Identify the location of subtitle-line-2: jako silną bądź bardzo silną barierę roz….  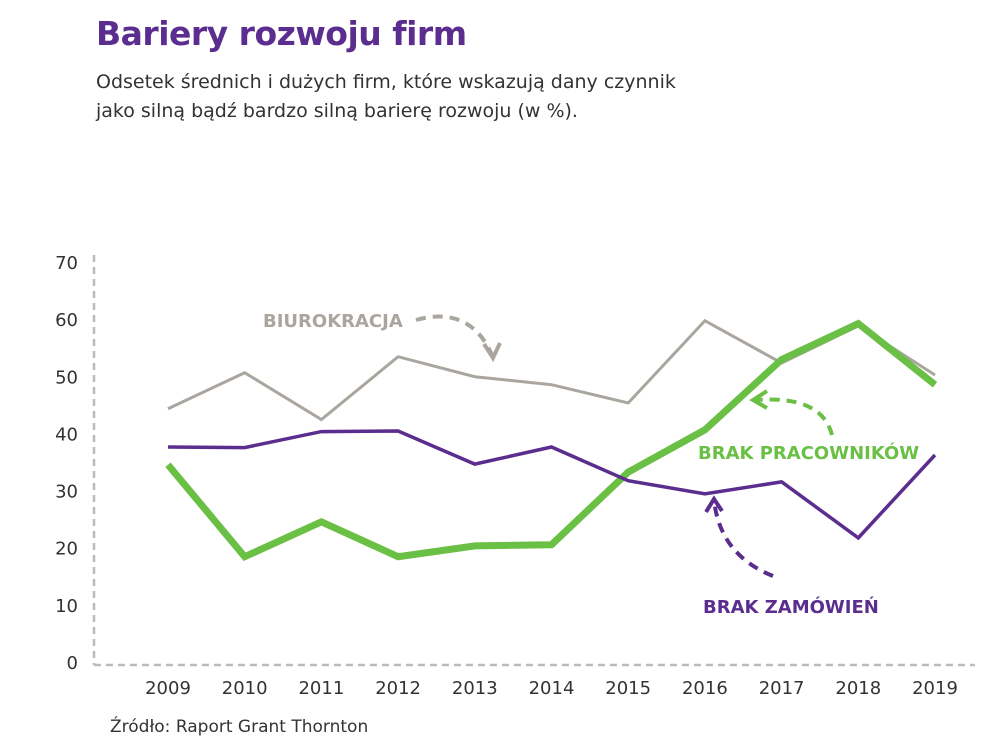
(337, 111).